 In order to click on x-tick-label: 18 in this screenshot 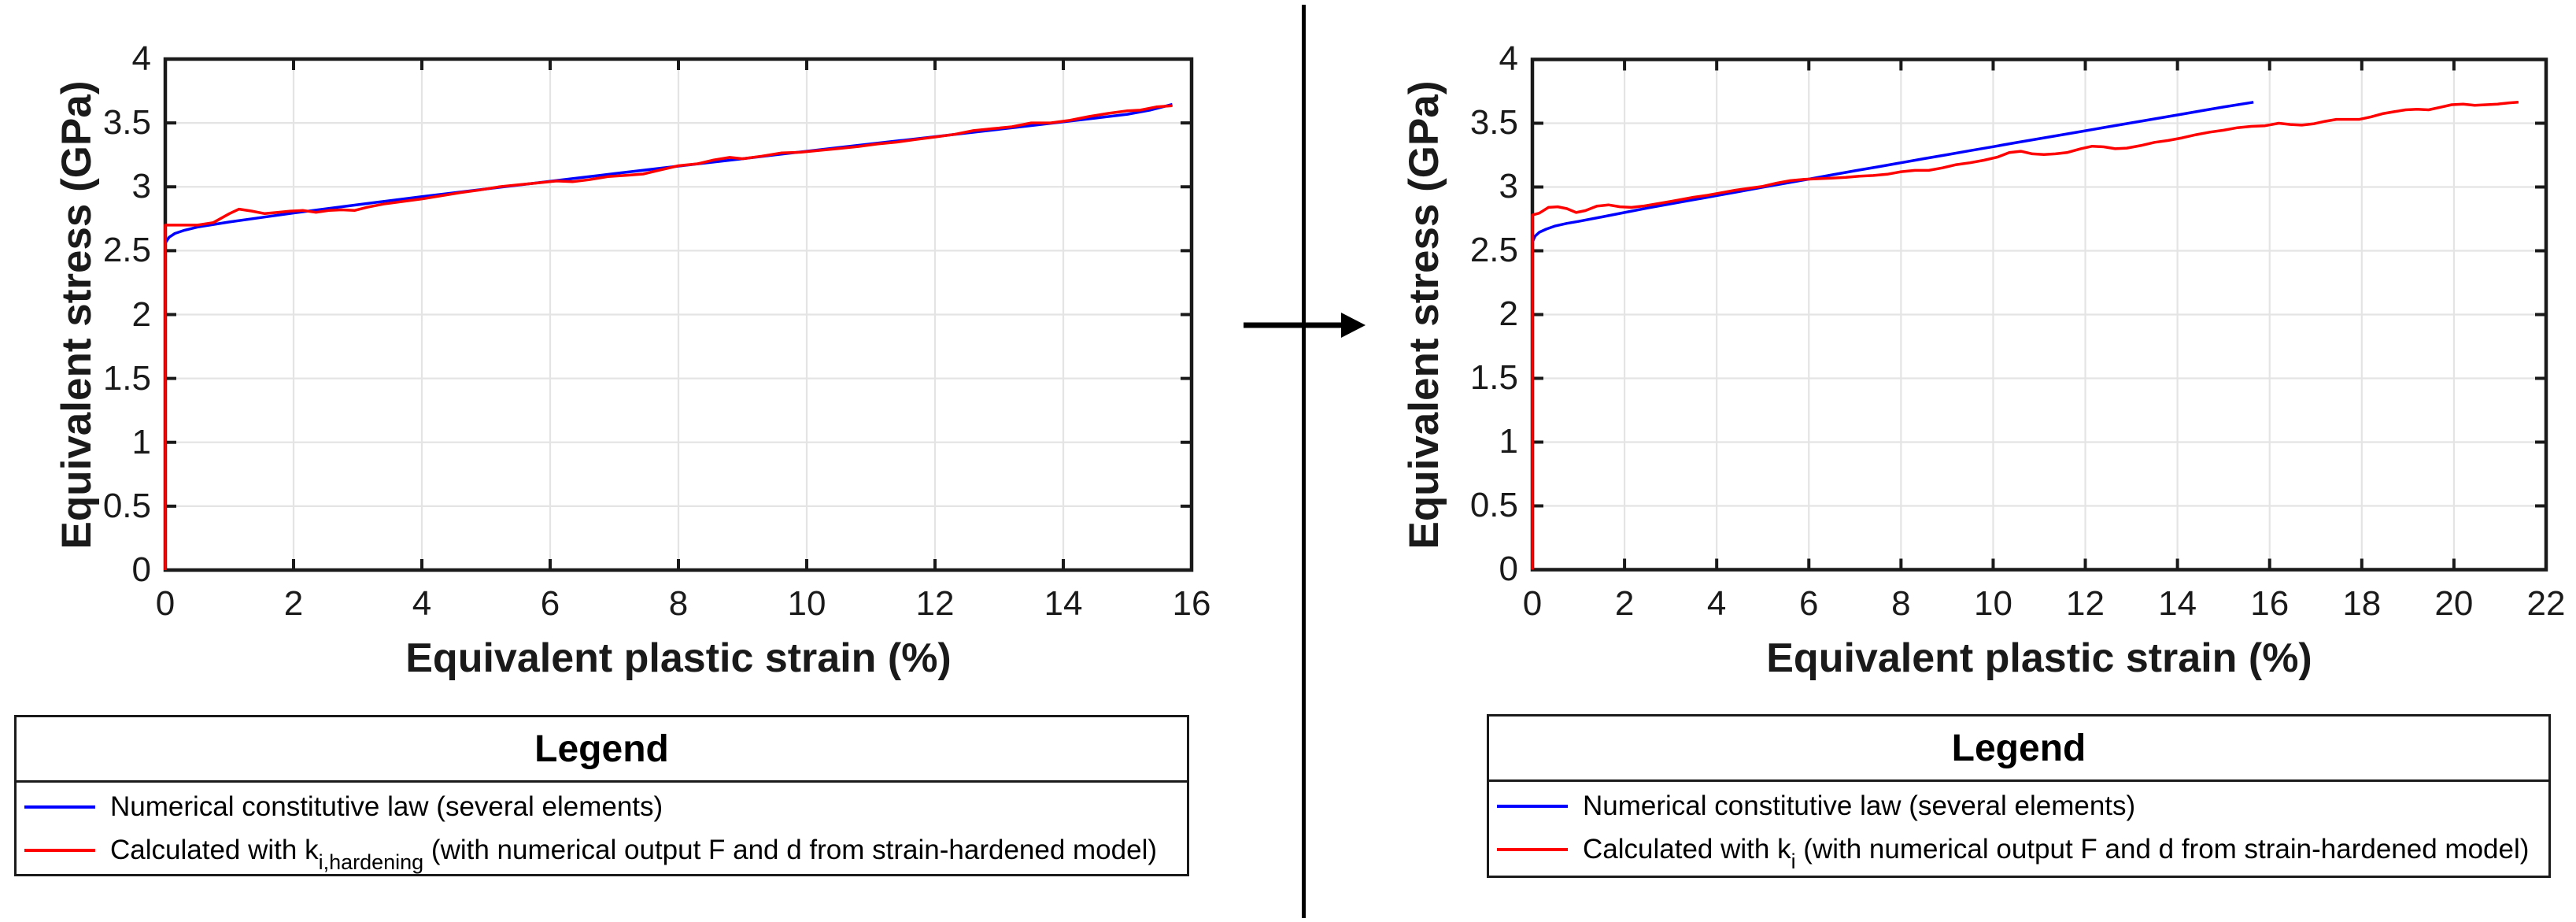, I will do `click(2362, 603)`.